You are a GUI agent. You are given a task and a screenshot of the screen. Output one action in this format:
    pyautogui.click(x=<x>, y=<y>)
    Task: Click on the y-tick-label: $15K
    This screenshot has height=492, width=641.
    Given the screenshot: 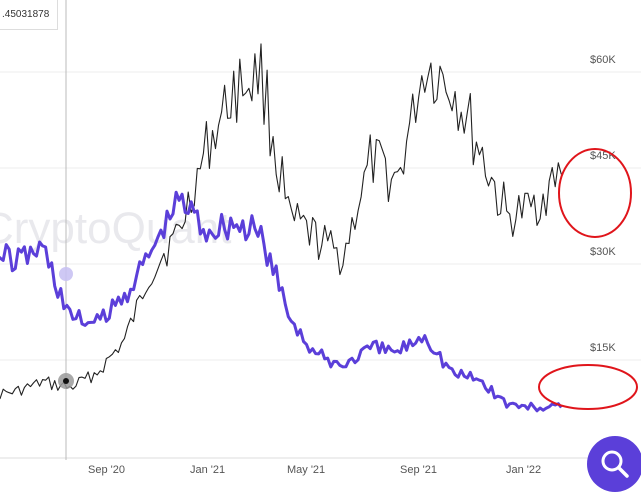 What is the action you would take?
    pyautogui.click(x=603, y=348)
    